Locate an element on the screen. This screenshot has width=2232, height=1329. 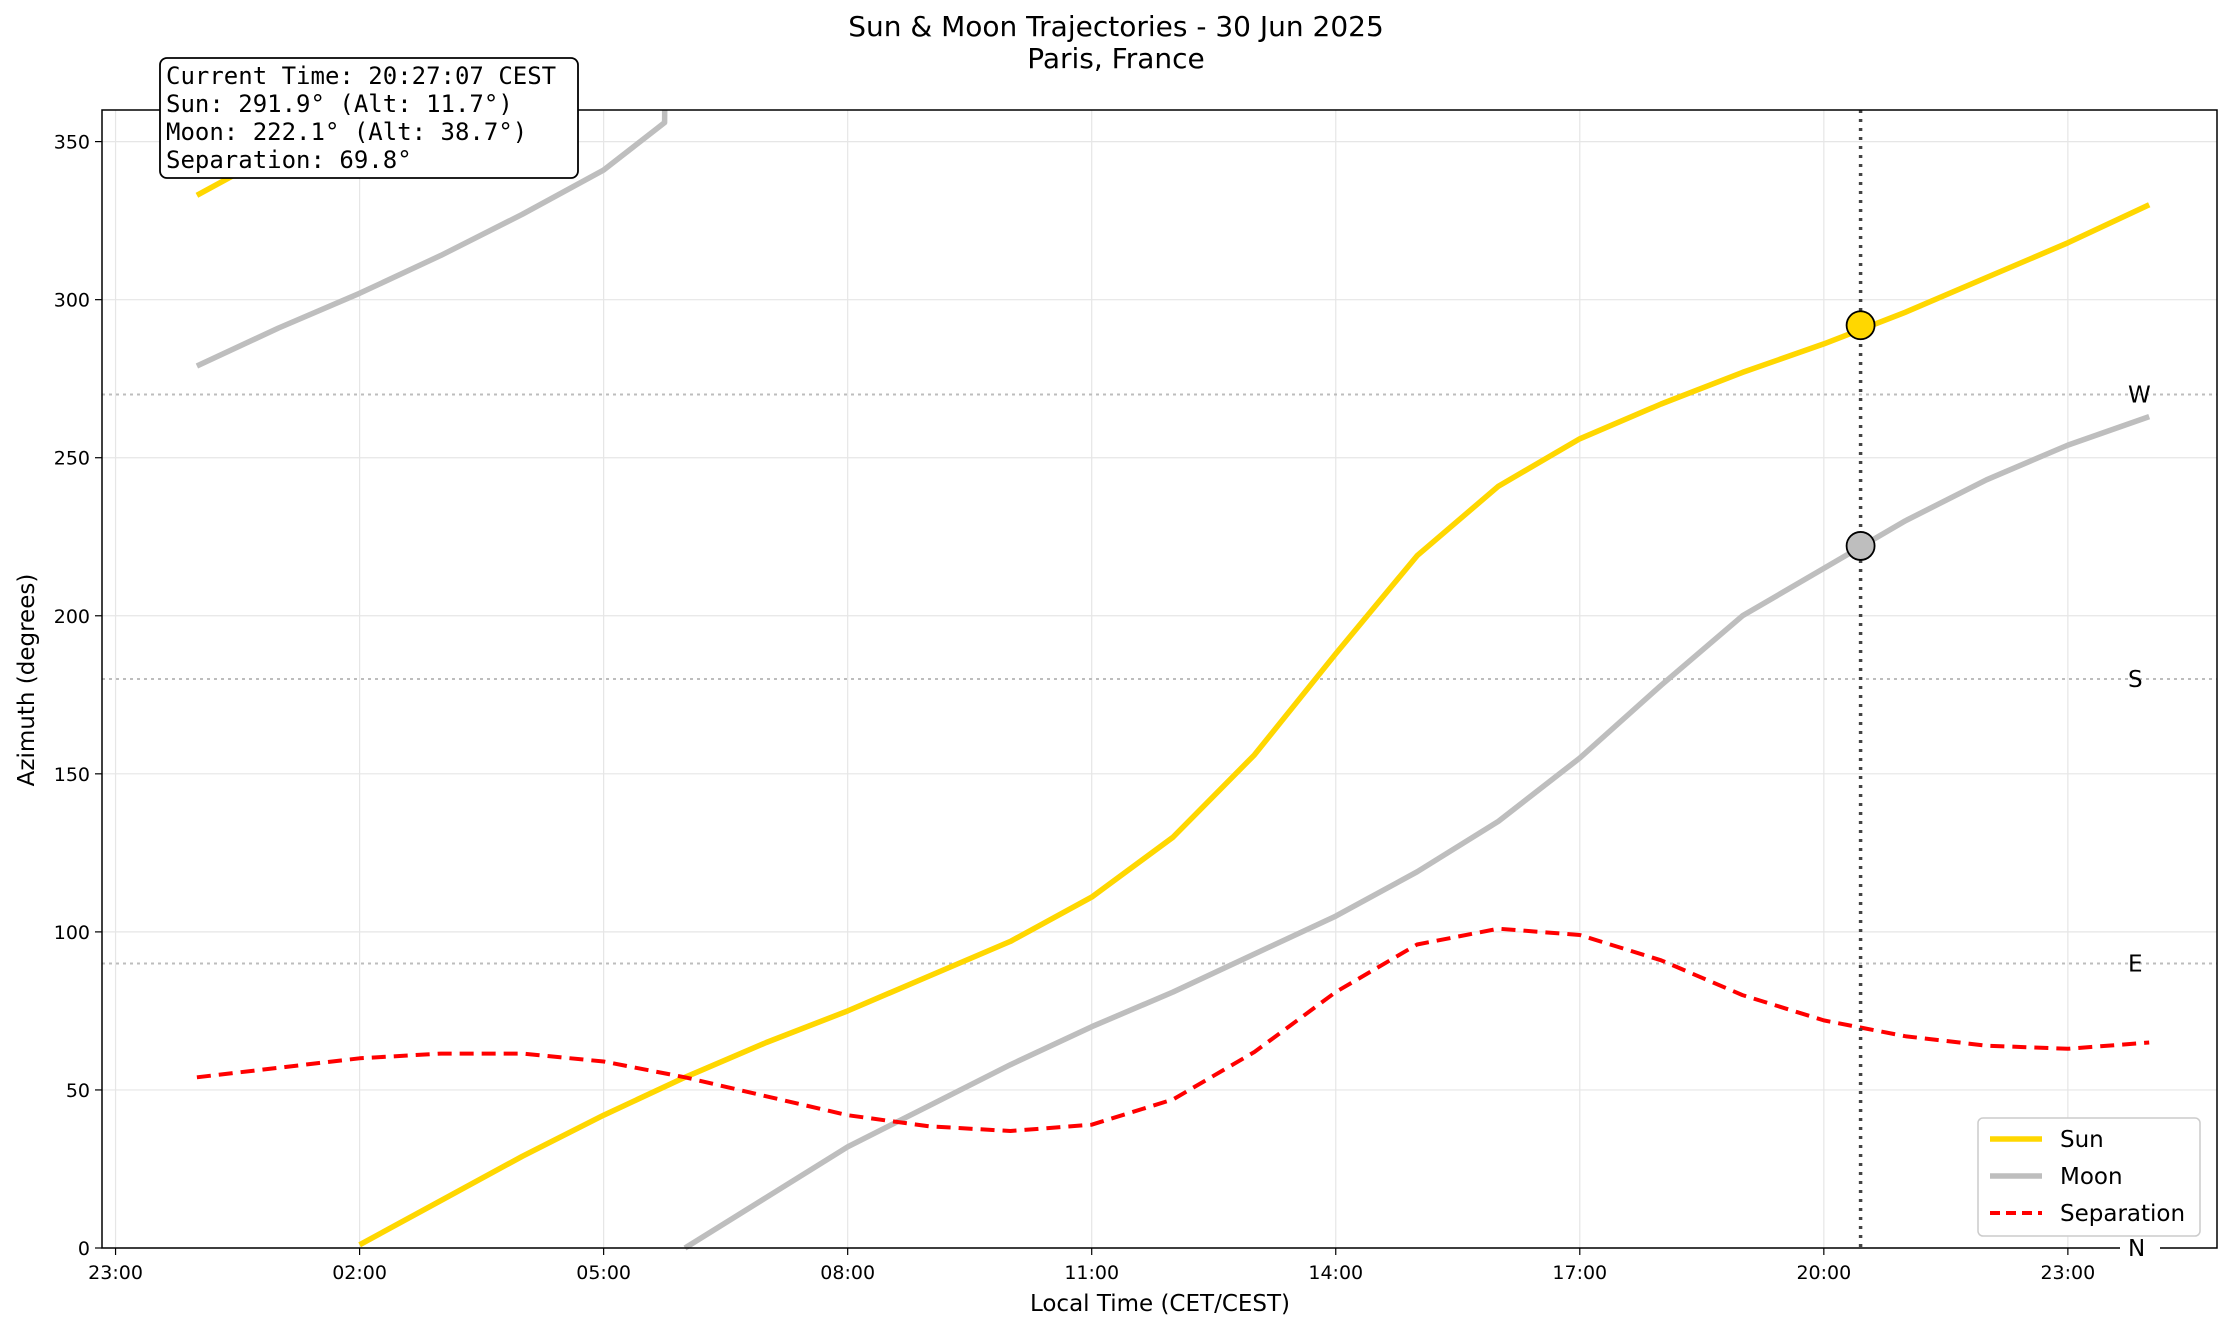
legend-label-sun: Sun is located at coordinates (2082, 1140).